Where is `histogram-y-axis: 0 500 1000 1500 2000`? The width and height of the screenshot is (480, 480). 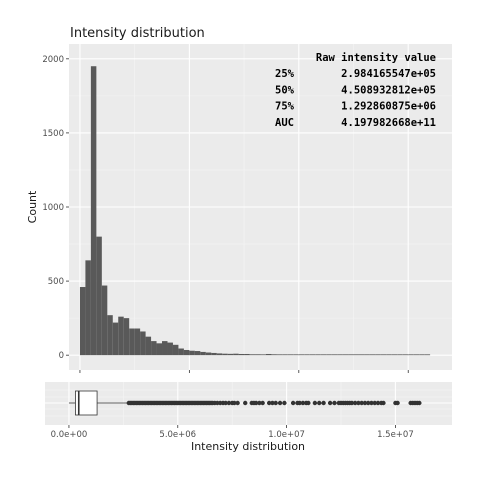 histogram-y-axis: 0 500 1000 1500 2000 is located at coordinates (55, 208).